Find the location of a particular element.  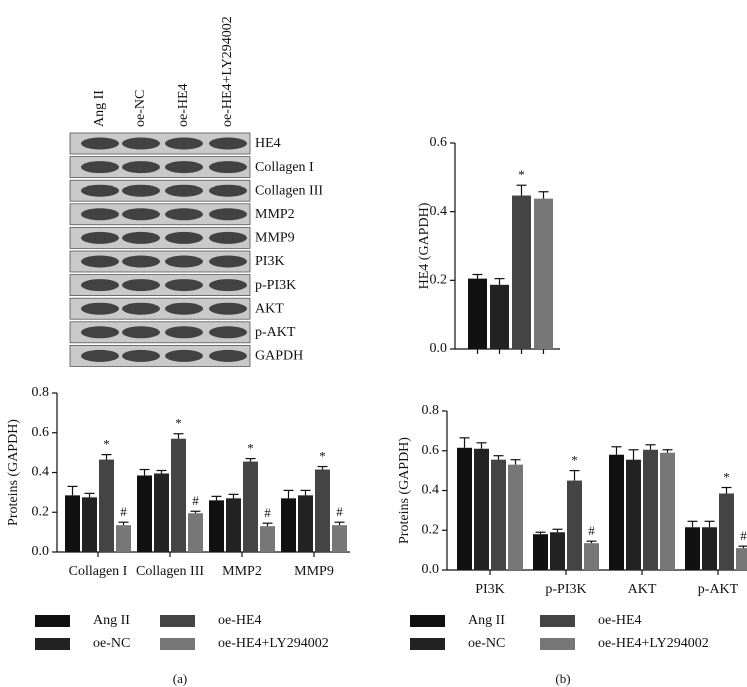

legend-label: oe-HE4+LY294002 is located at coordinates (273, 643).